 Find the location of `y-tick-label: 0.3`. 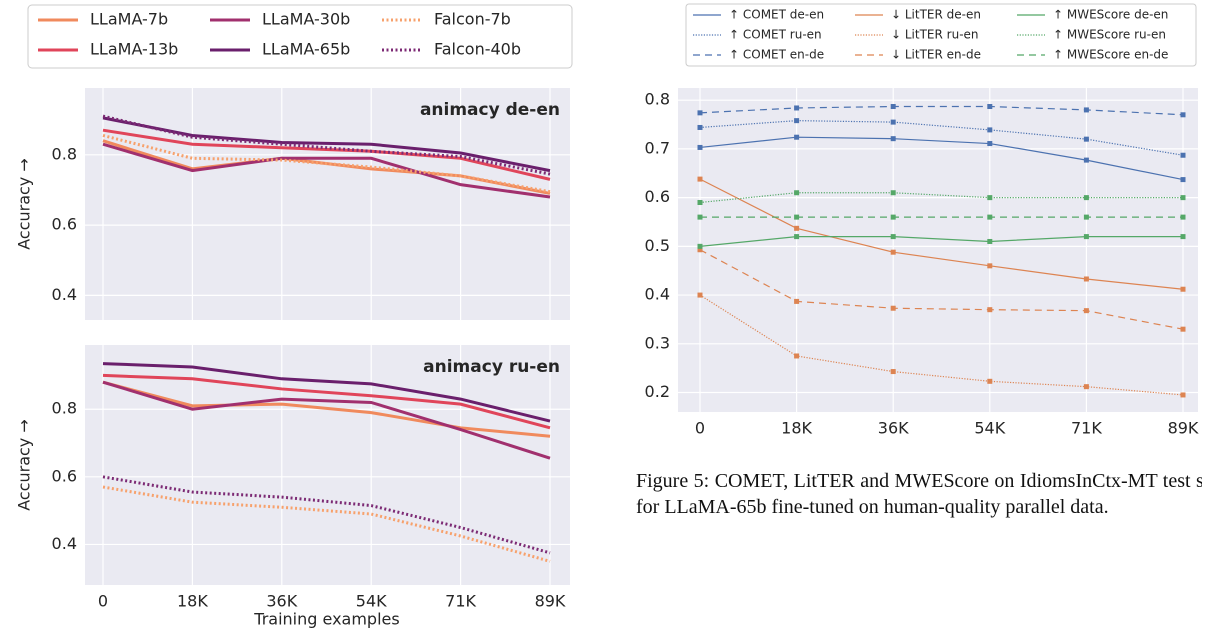

y-tick-label: 0.3 is located at coordinates (657, 342).